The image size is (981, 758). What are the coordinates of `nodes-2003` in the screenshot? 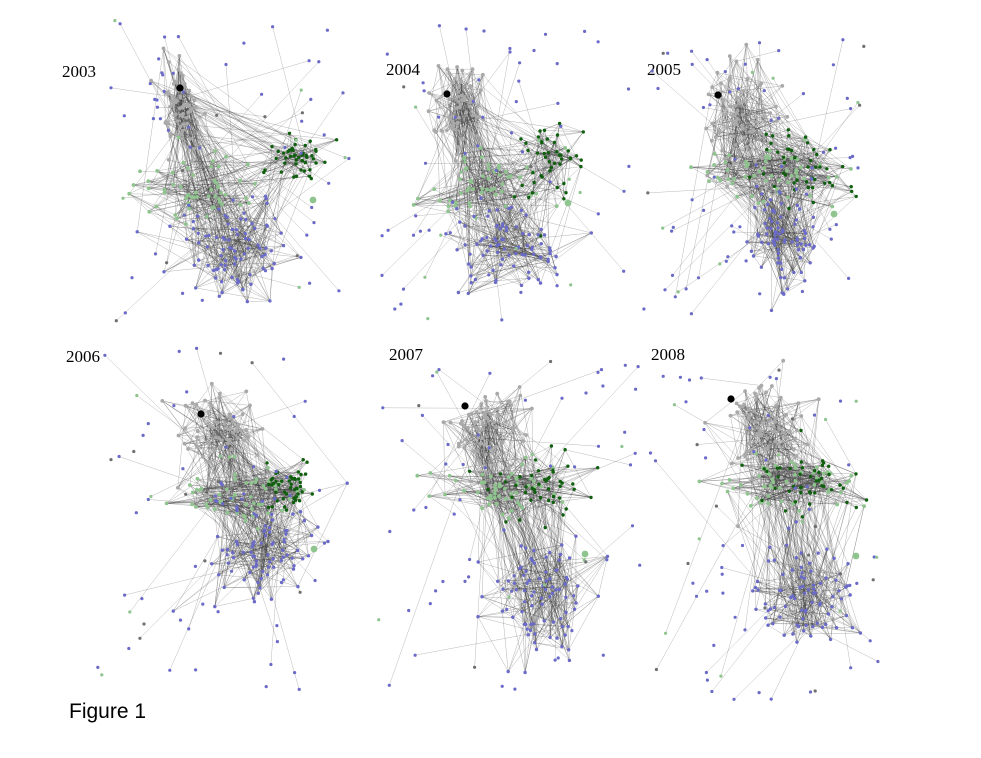 It's located at (230, 171).